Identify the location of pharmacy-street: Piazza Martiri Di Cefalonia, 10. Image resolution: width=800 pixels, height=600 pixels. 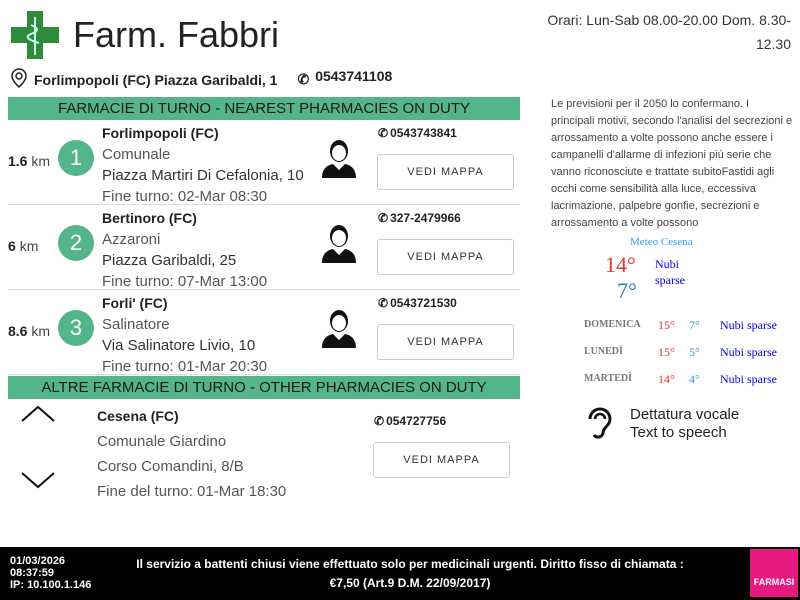
(203, 175).